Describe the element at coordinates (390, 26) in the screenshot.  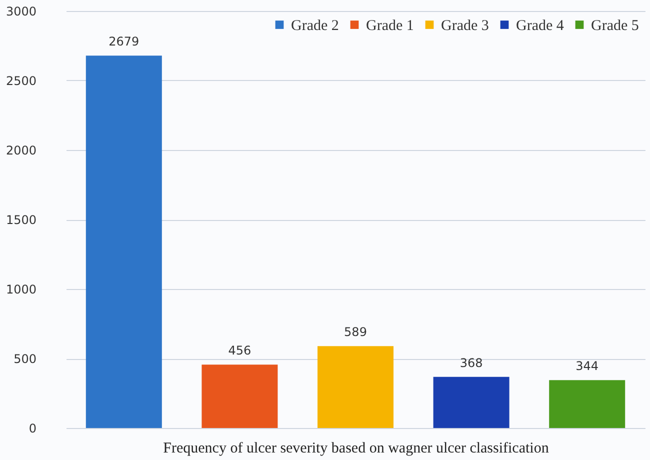
I see `legend-label: Grade 1` at that location.